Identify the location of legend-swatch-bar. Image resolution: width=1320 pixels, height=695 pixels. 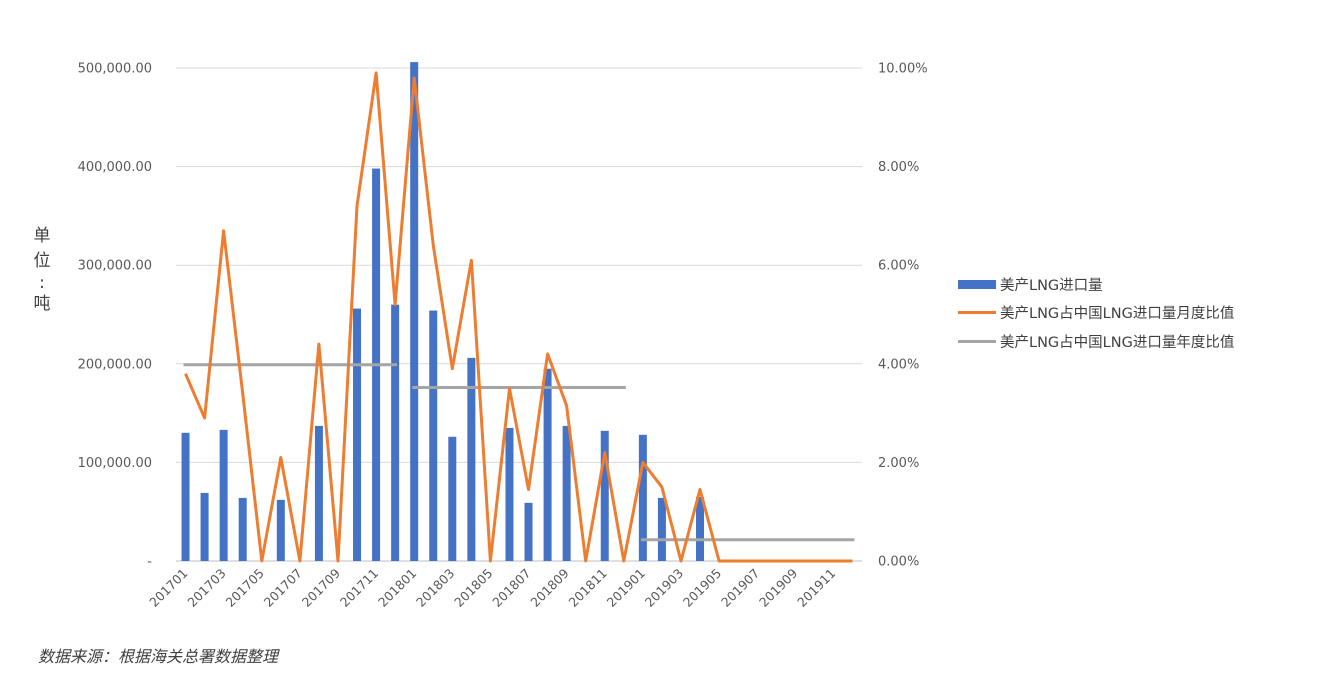
(977, 284).